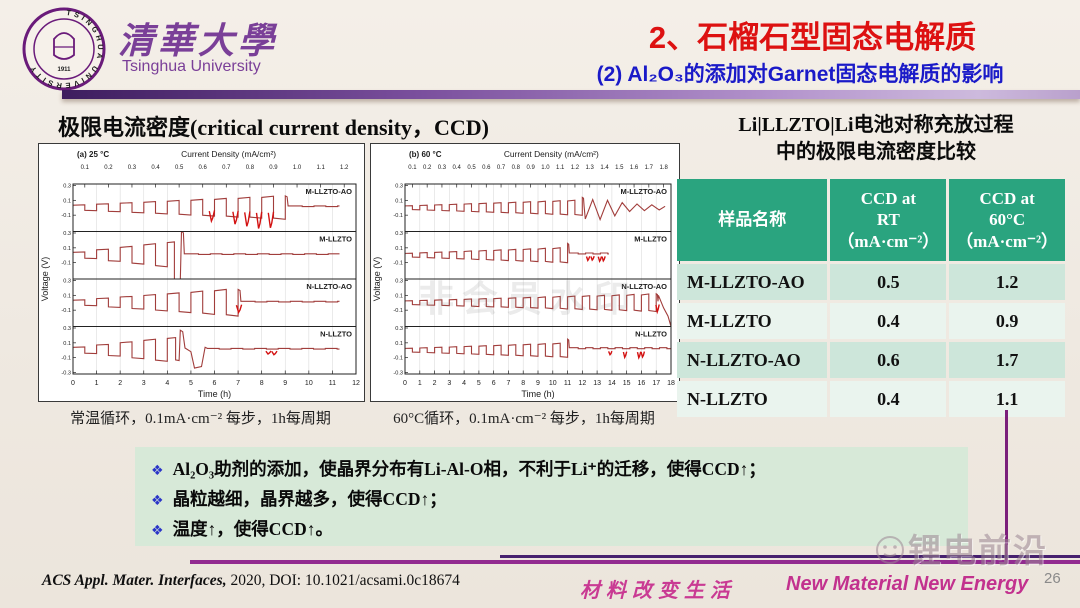 The image size is (1080, 608). What do you see at coordinates (144, 383) in the screenshot?
I see `svg-text: 3` at bounding box center [144, 383].